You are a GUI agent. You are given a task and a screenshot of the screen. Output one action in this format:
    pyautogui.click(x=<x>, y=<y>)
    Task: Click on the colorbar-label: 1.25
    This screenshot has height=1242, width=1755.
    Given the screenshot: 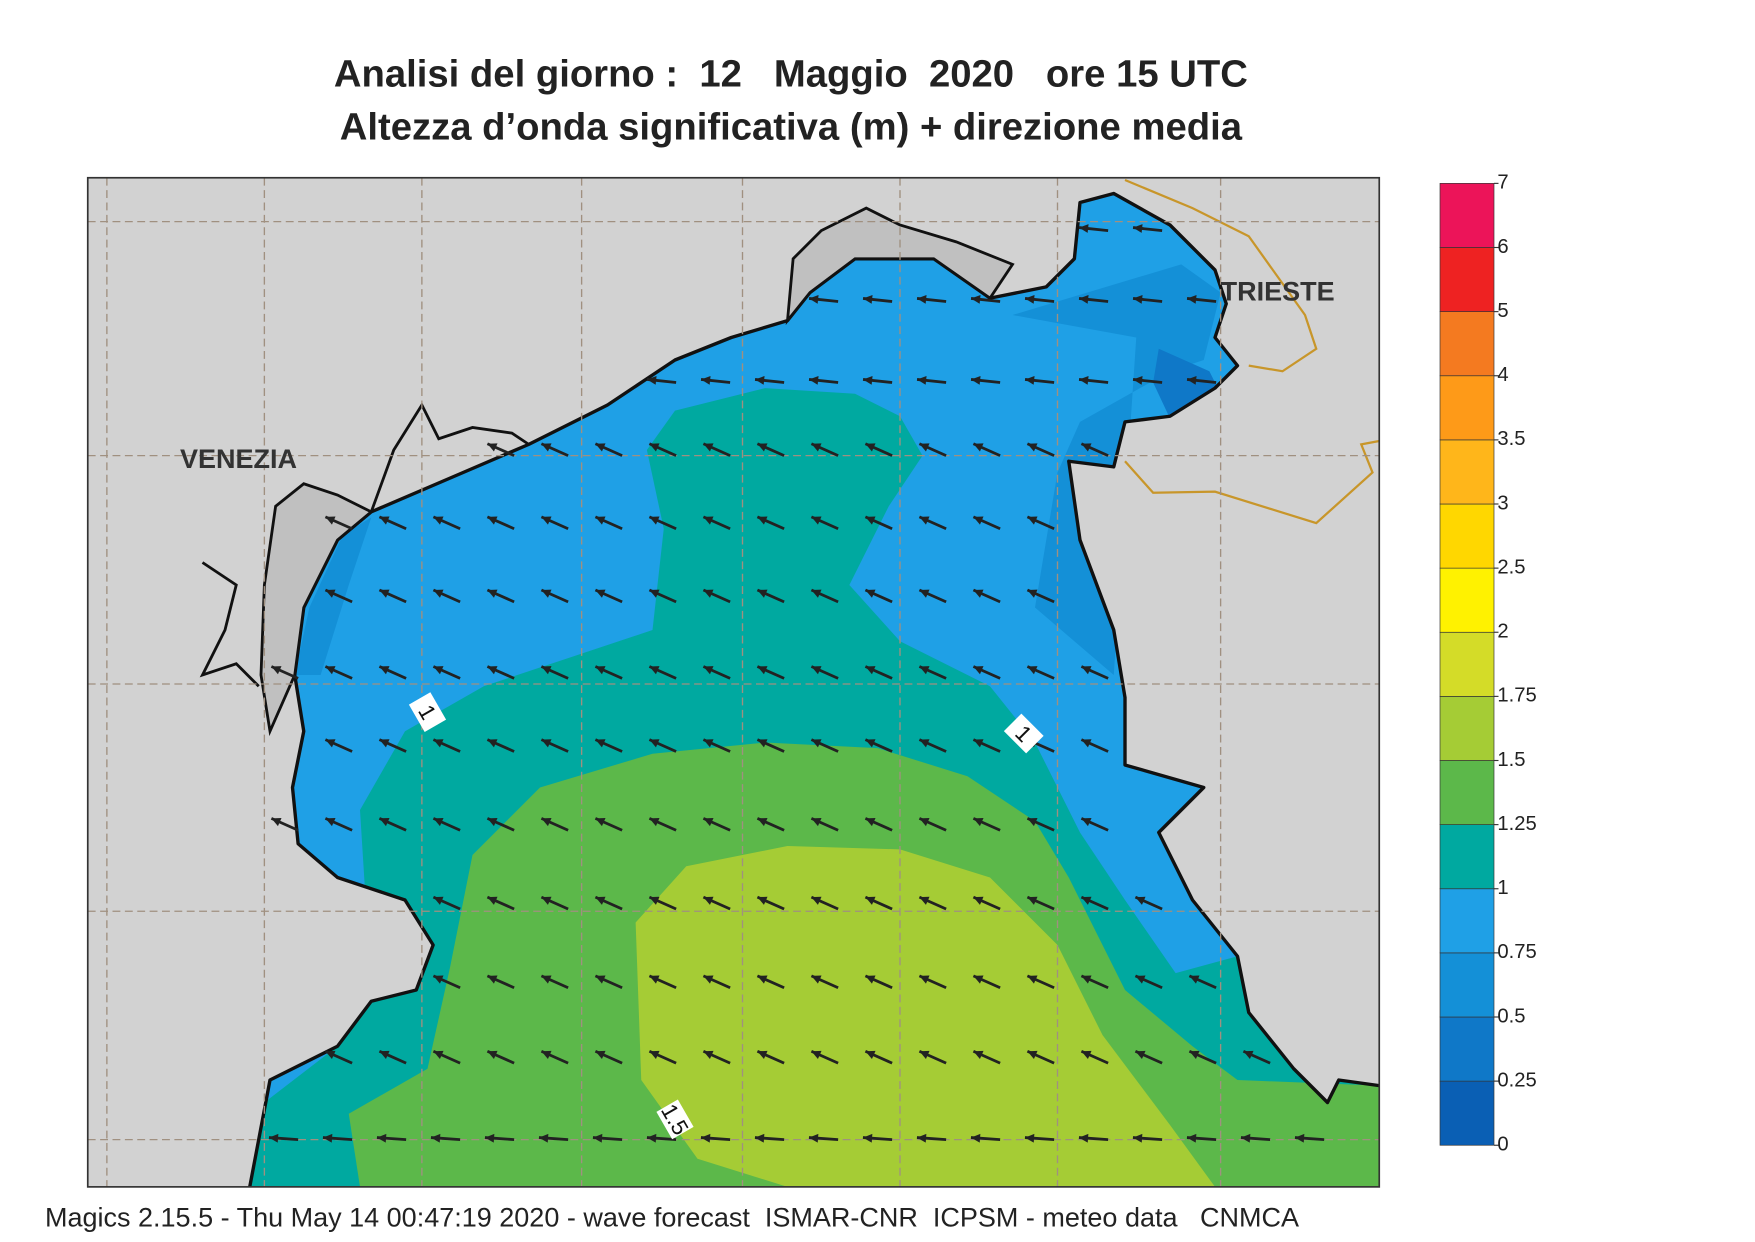 What is the action you would take?
    pyautogui.click(x=1516, y=824)
    